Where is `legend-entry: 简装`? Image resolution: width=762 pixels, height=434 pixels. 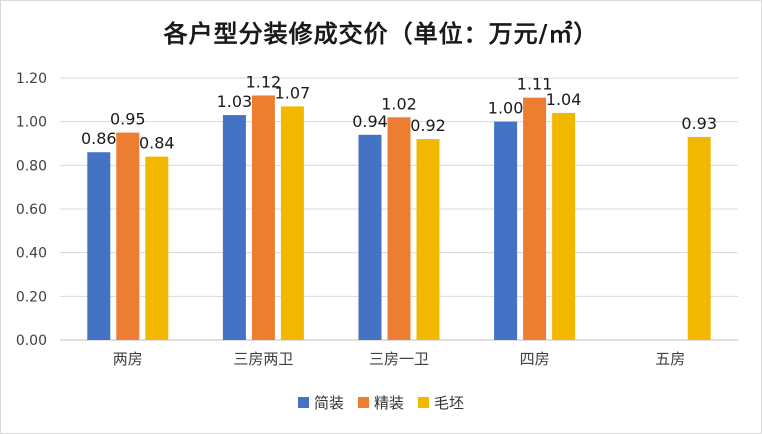 legend-entry: 简装 is located at coordinates (320, 402).